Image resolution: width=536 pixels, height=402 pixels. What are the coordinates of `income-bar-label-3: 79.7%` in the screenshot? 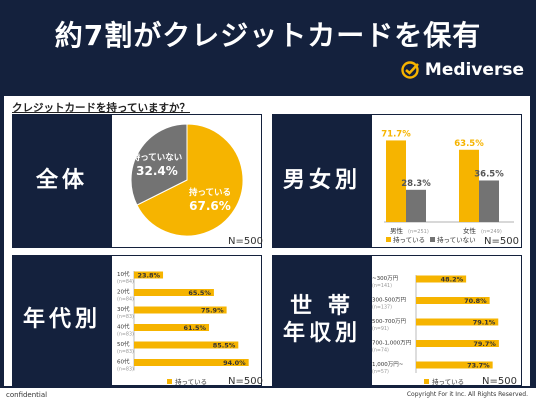 It's located at (484, 344).